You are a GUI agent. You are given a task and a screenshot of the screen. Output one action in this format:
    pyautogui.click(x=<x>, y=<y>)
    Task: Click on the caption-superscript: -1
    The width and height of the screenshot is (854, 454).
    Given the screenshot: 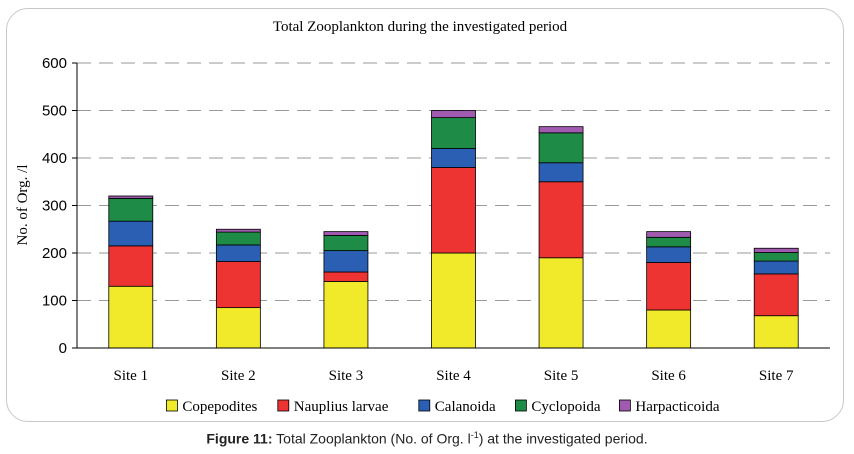 What is the action you would take?
    pyautogui.click(x=474, y=435)
    